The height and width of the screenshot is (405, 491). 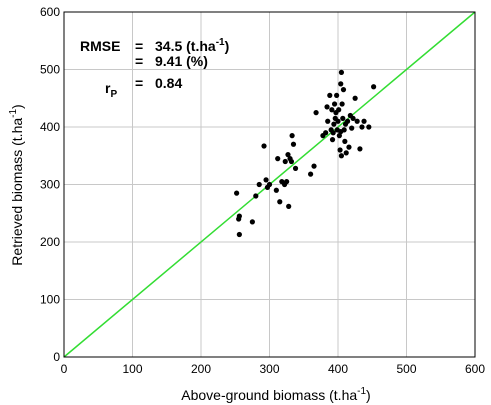 I want to click on y-tick-label: 300, so click(x=50, y=185).